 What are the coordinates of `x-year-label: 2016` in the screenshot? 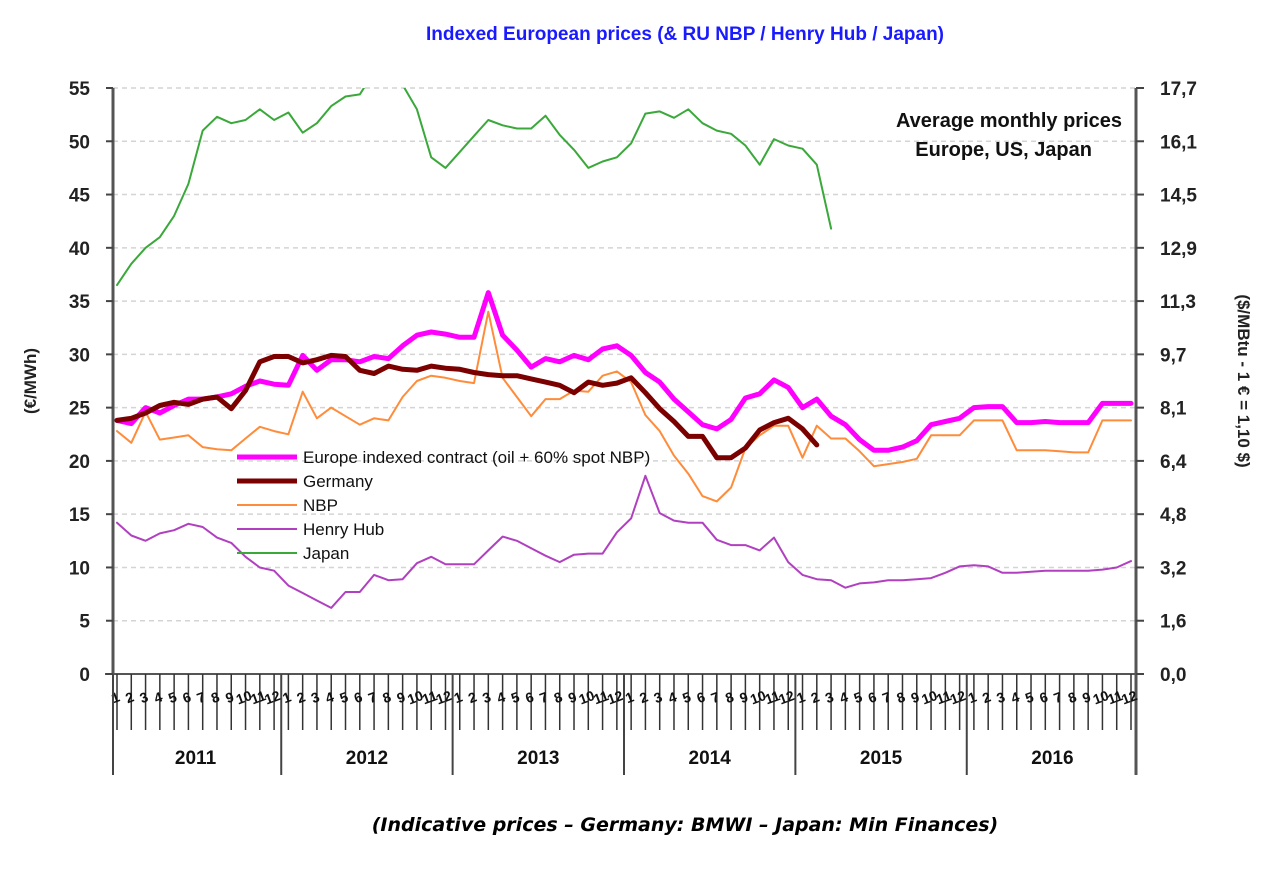 It's located at (1052, 758).